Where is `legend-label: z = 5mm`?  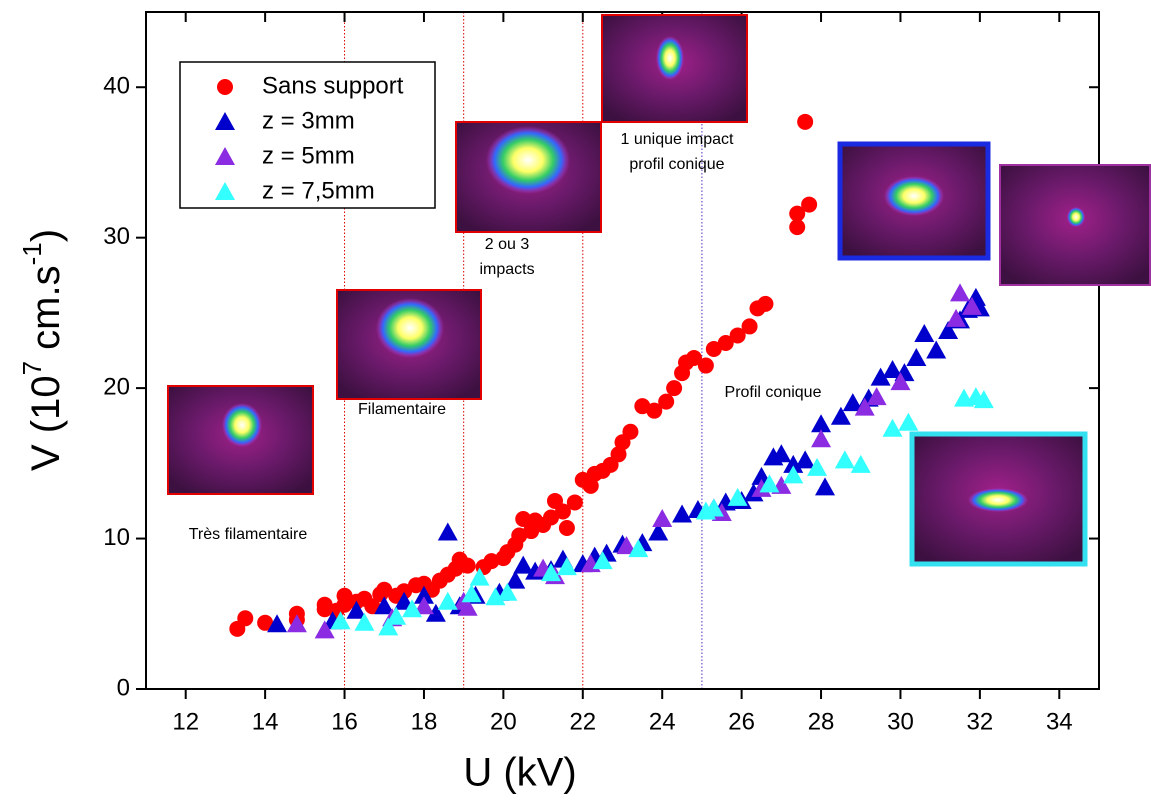 legend-label: z = 5mm is located at coordinates (308, 155).